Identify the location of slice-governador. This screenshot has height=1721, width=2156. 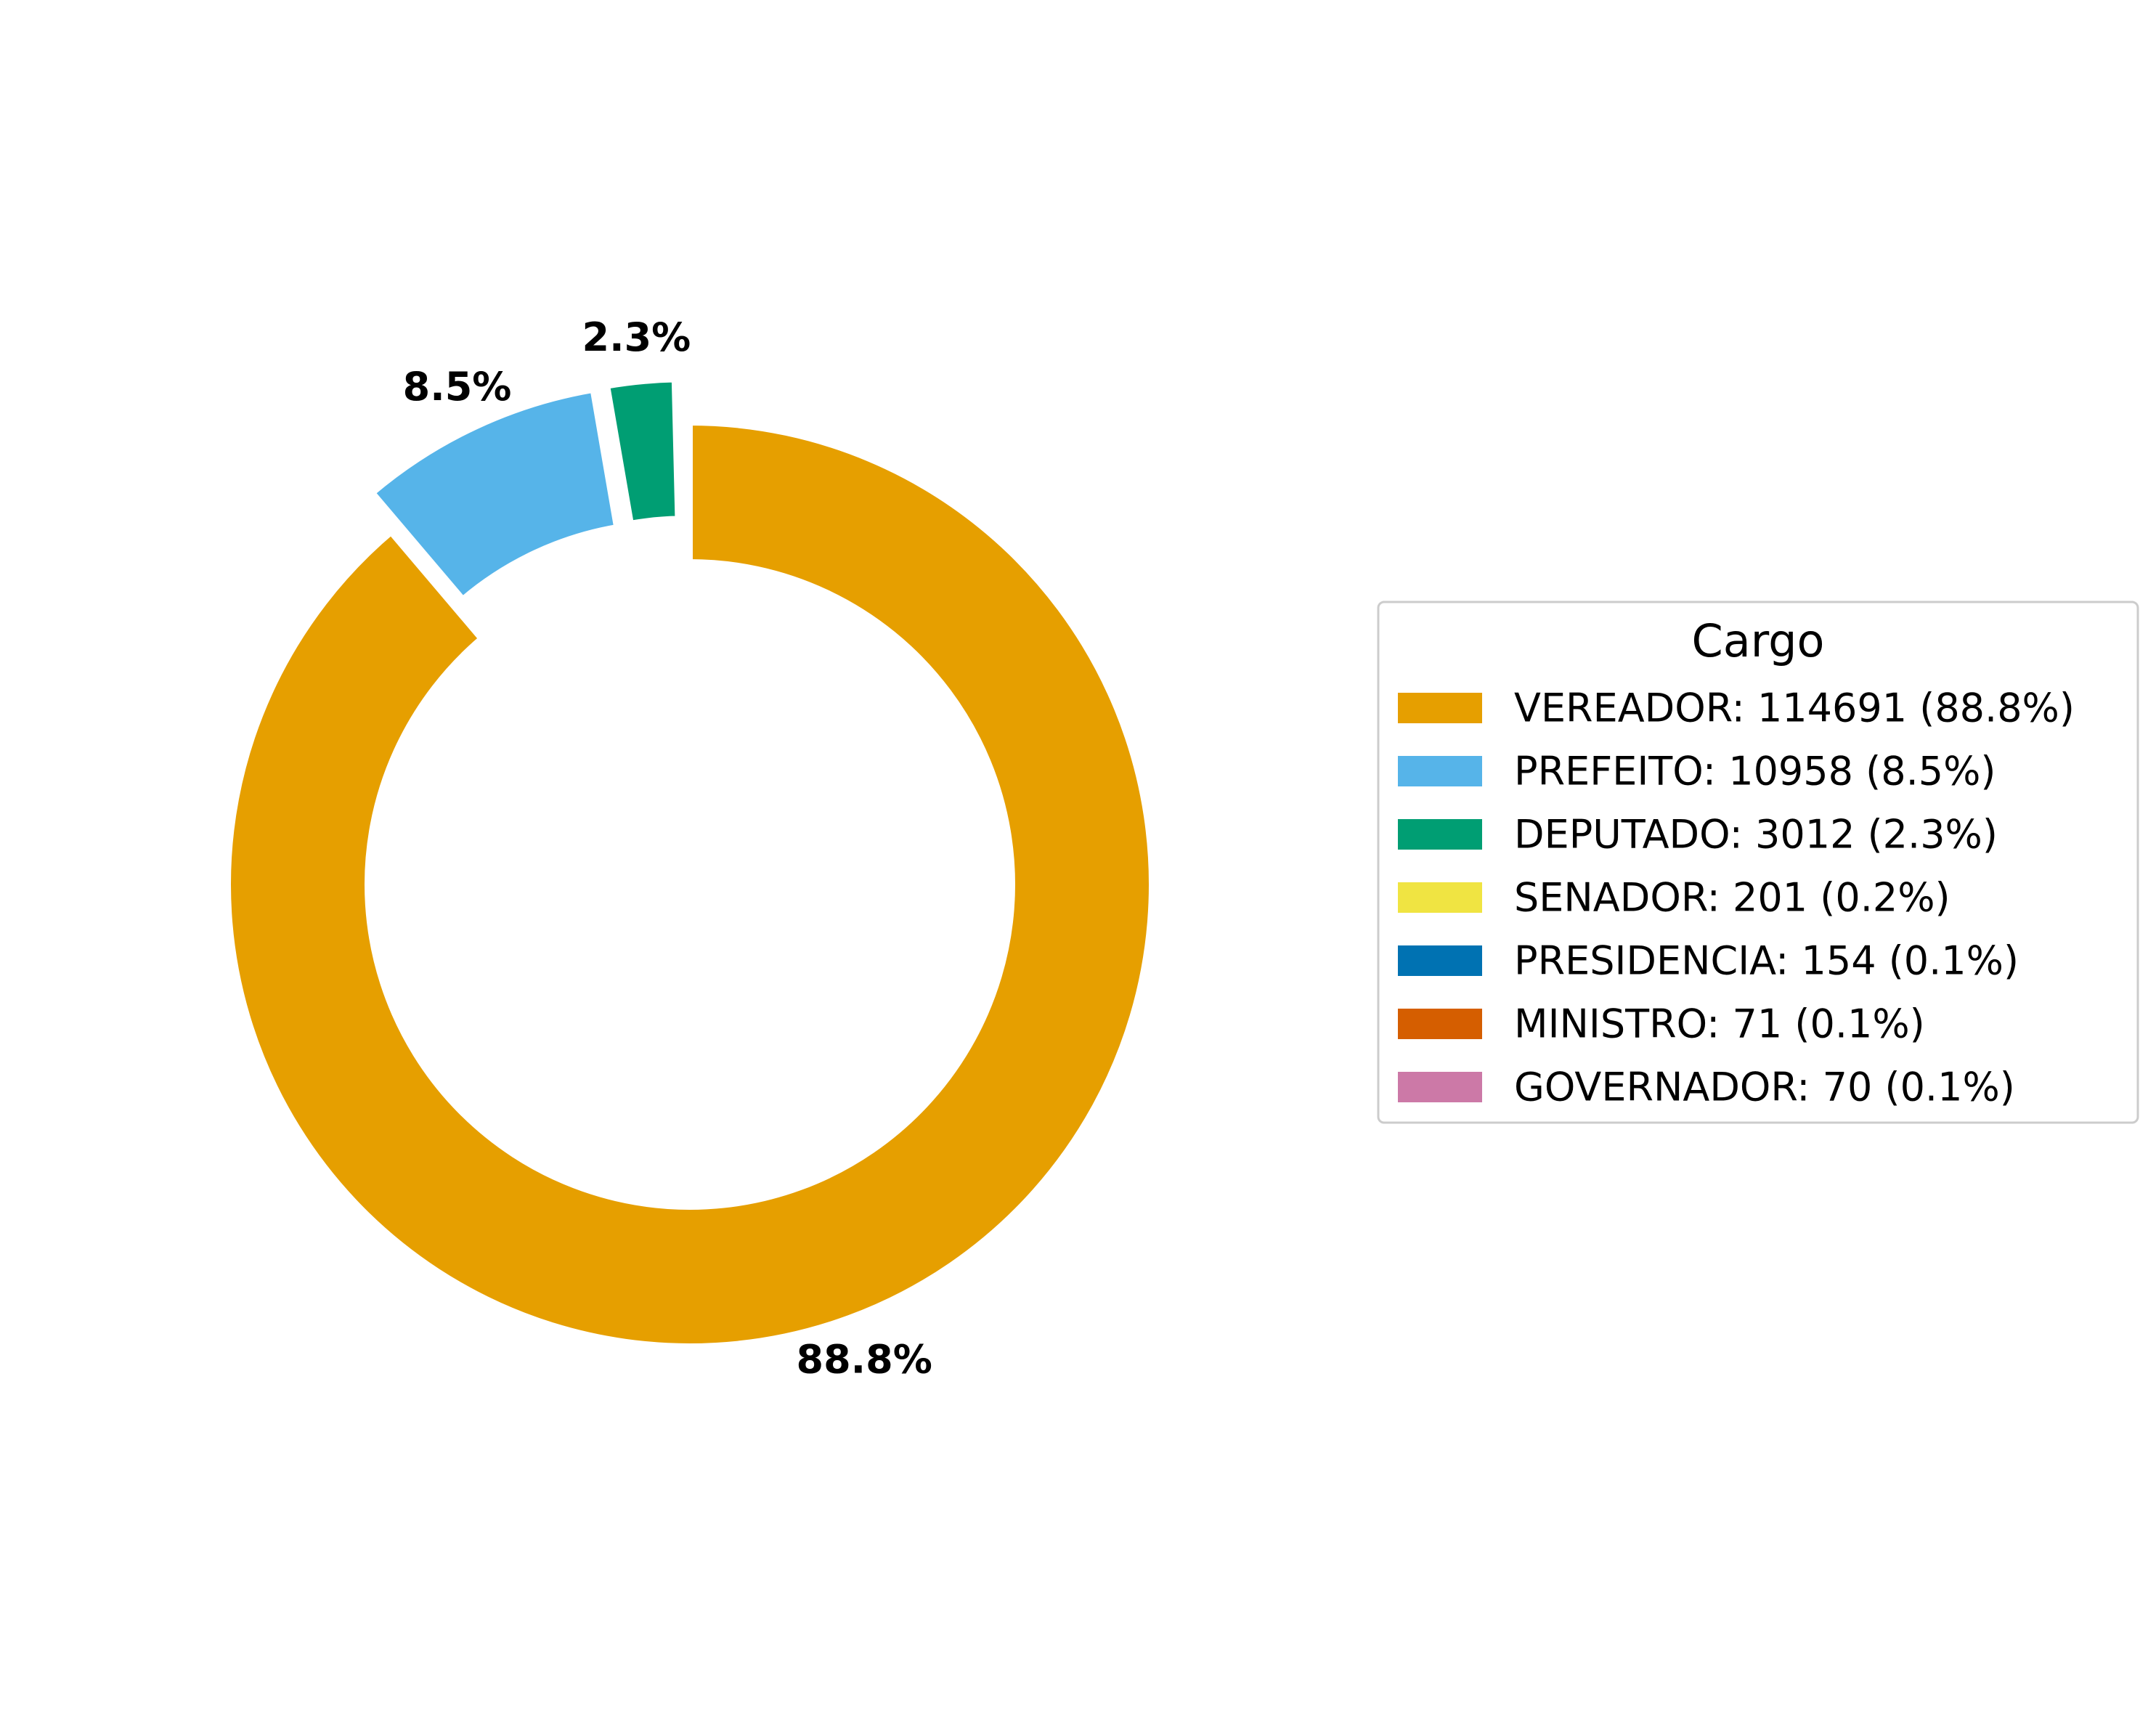
(689, 449).